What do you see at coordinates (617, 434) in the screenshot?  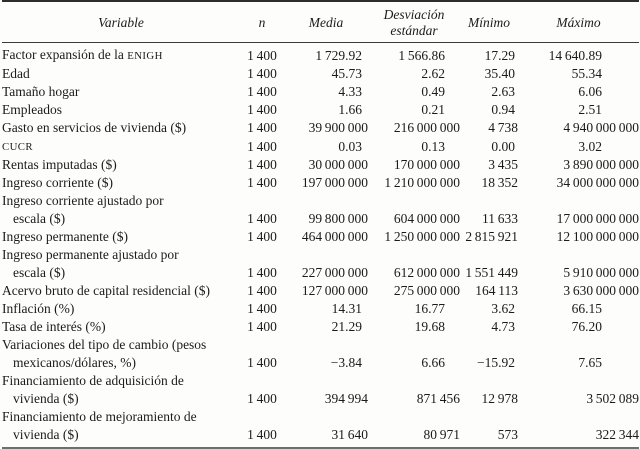 I see `max-cell: 322 344` at bounding box center [617, 434].